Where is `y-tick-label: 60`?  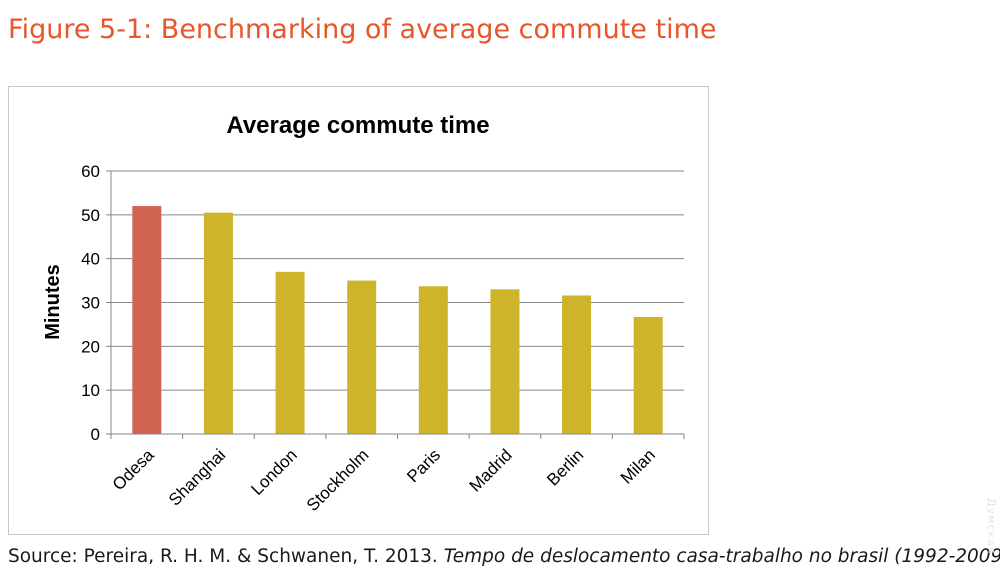
y-tick-label: 60 is located at coordinates (90, 171).